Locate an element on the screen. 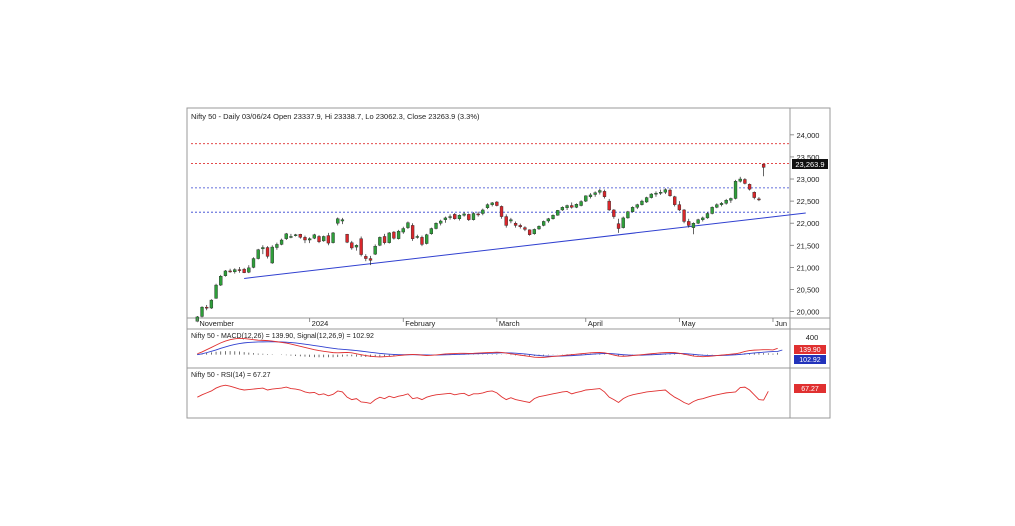 Image resolution: width=1015 pixels, height=526 pixels. last-price-label-box is located at coordinates (810, 164).